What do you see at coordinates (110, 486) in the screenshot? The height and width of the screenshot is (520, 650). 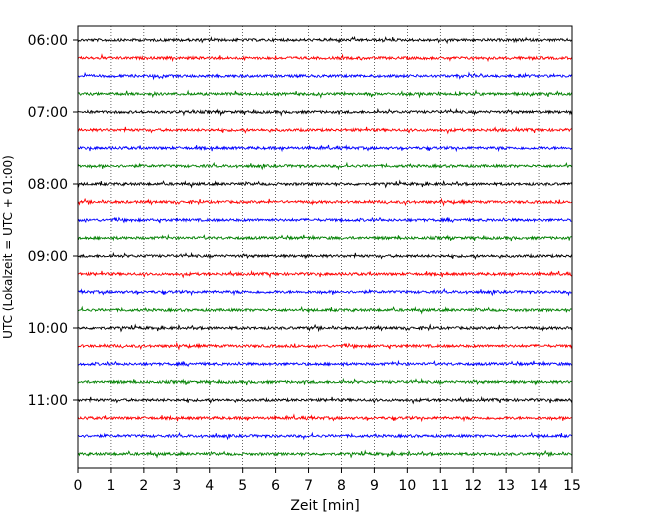 I see `x-tick-label: 1` at bounding box center [110, 486].